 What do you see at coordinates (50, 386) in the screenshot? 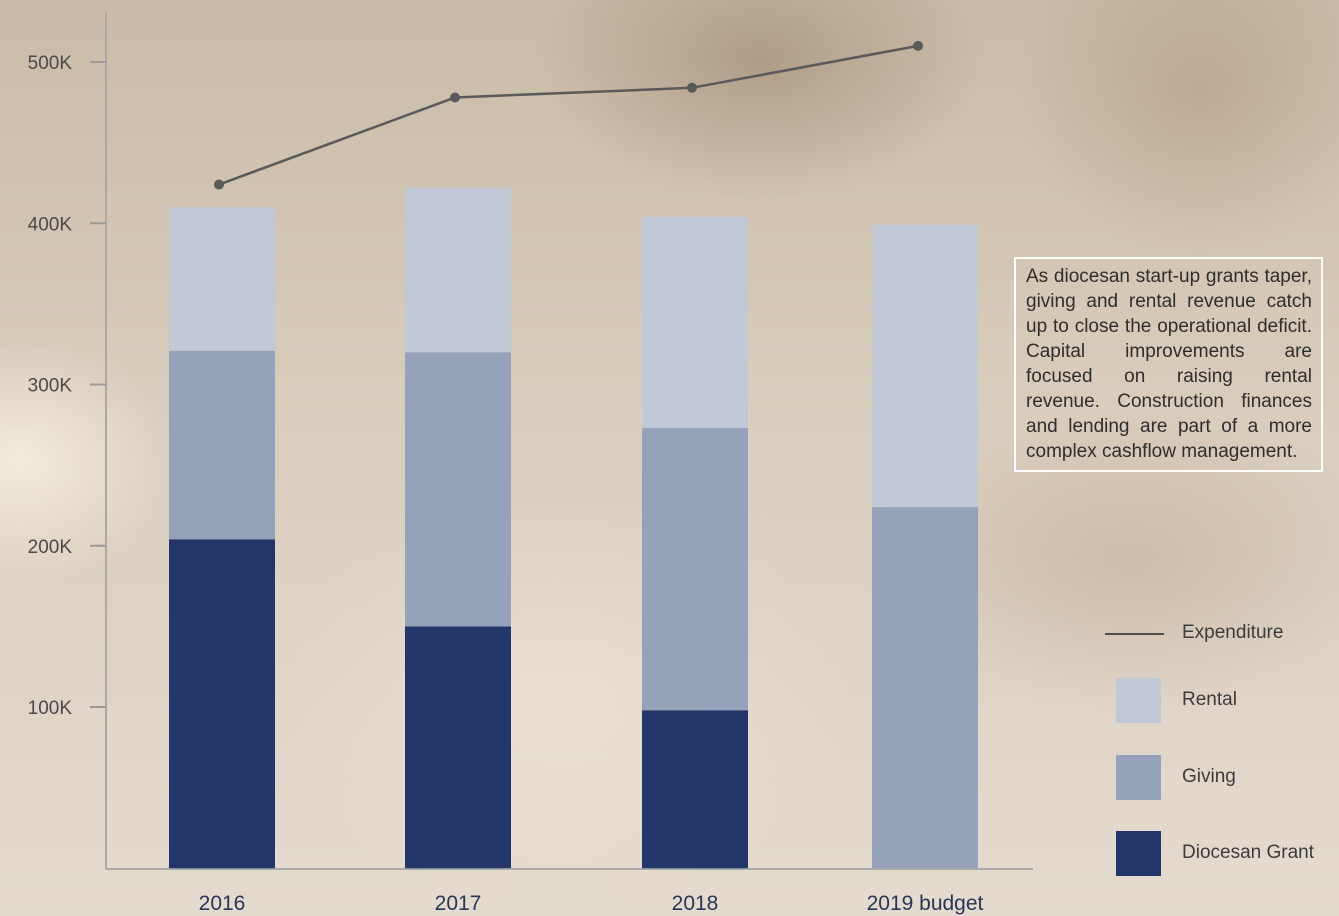
I see `y-tick-label: 300K` at bounding box center [50, 386].